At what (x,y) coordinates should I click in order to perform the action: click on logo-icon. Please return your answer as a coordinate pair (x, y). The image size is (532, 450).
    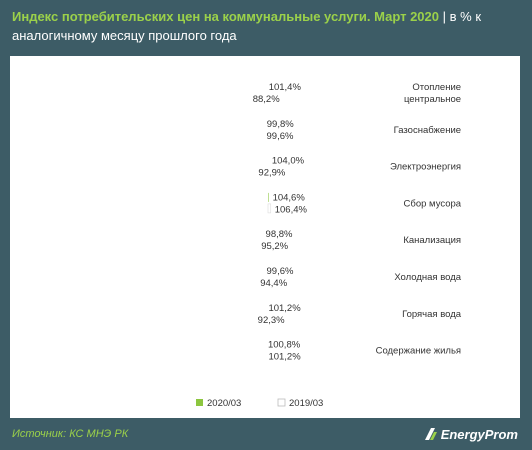
    Looking at the image, I should click on (430, 434).